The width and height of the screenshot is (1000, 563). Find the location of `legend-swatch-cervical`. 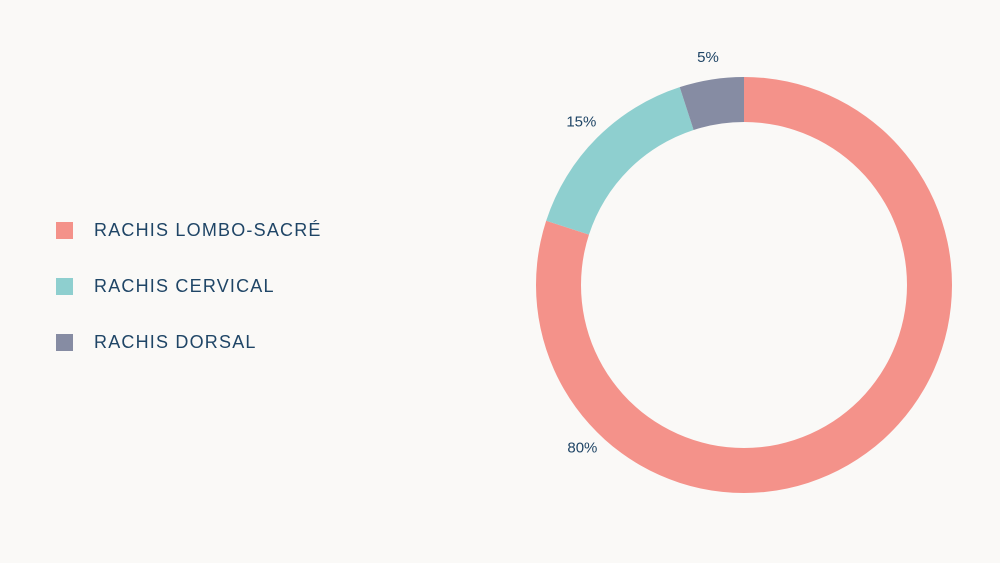

legend-swatch-cervical is located at coordinates (64, 286).